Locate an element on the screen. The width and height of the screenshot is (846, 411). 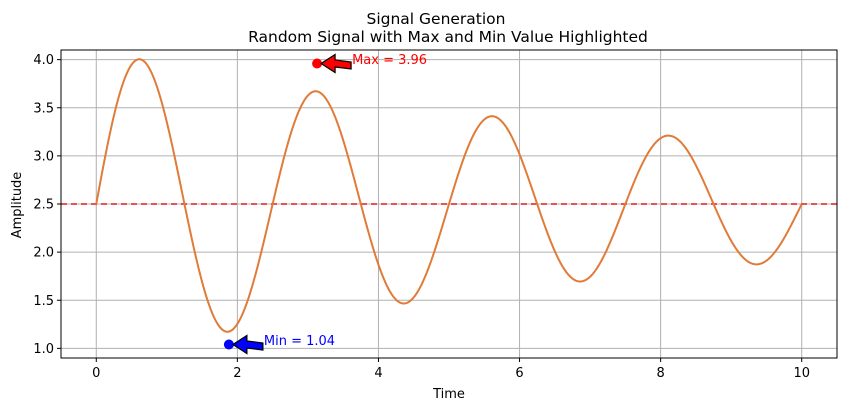
x-tick-label: 0 is located at coordinates (96, 373).